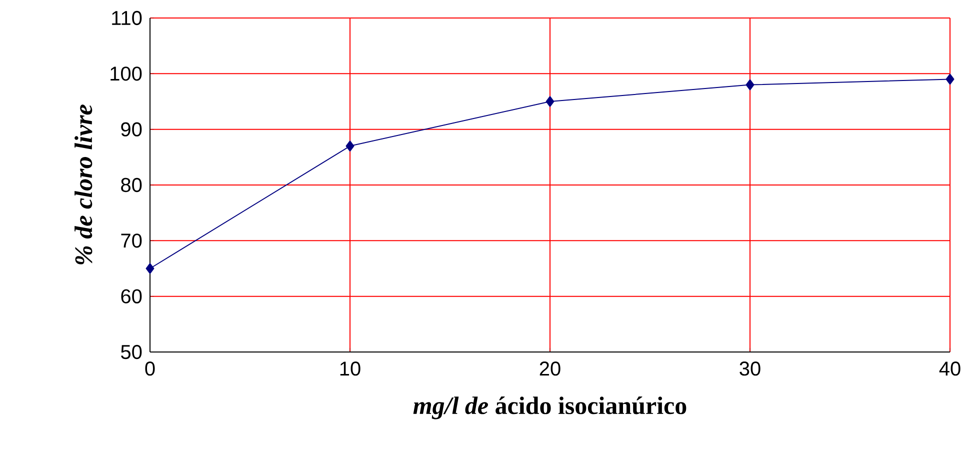 The width and height of the screenshot is (974, 463). What do you see at coordinates (126, 73) in the screenshot?
I see `y-tick-label: 100` at bounding box center [126, 73].